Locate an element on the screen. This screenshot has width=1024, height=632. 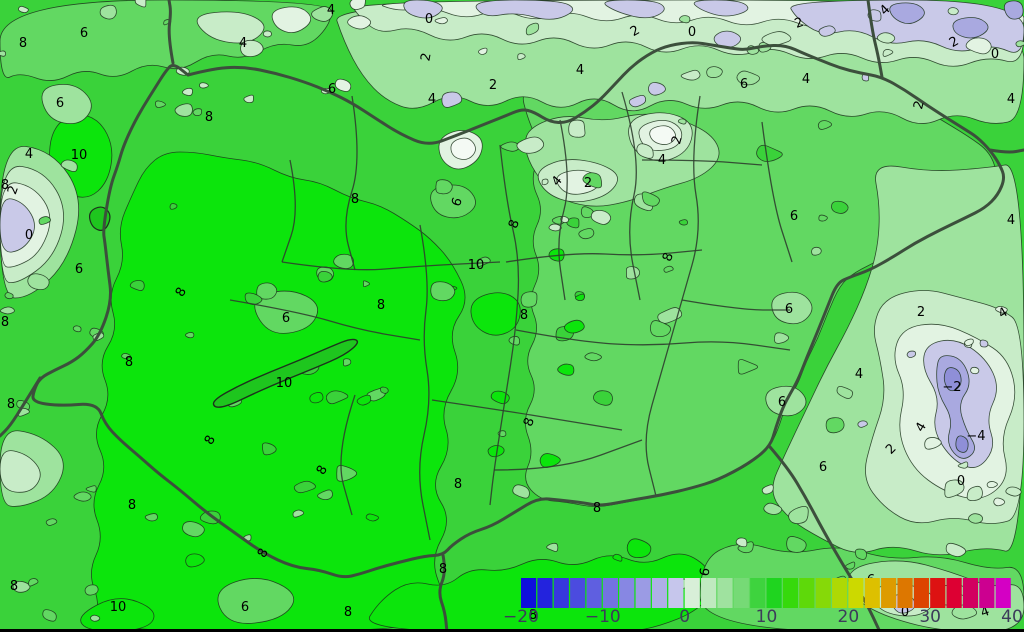
zone-cold-core is located at coordinates (952, 379).